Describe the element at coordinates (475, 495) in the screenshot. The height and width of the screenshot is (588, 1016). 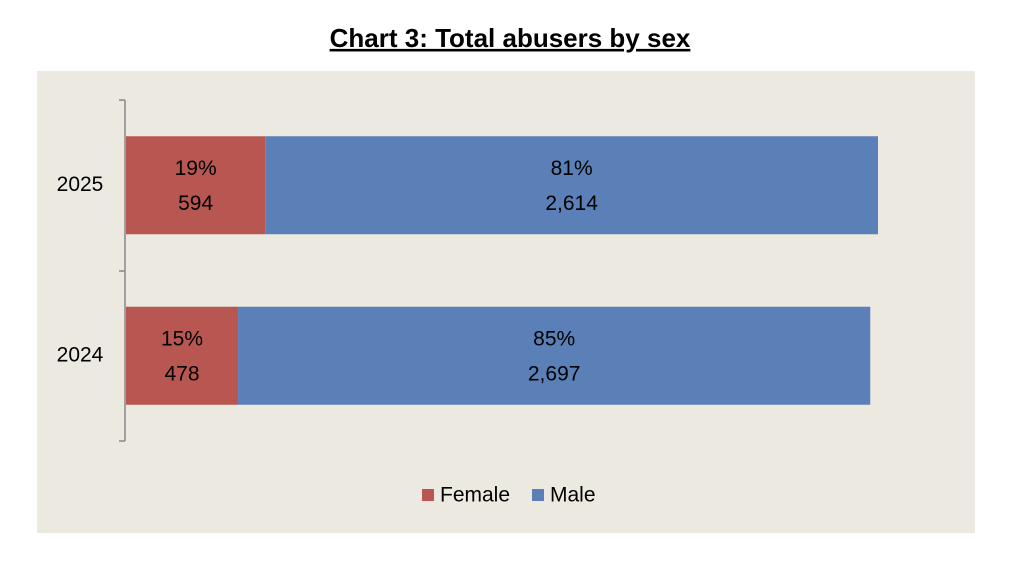
I see `legend-label: Female` at that location.